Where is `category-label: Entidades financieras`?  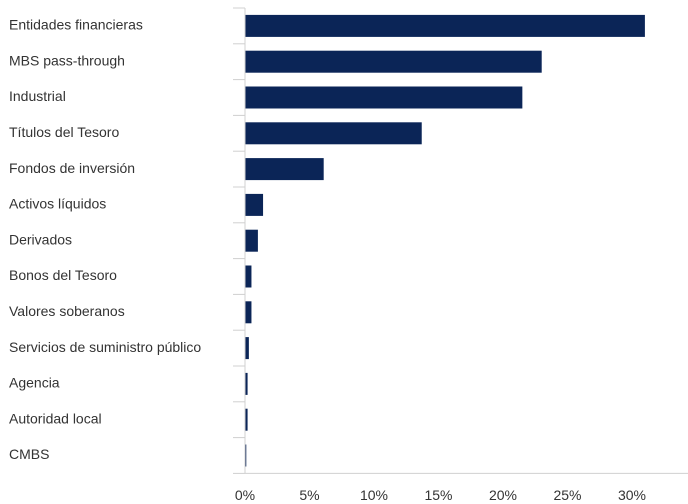 category-label: Entidades financieras is located at coordinates (76, 25).